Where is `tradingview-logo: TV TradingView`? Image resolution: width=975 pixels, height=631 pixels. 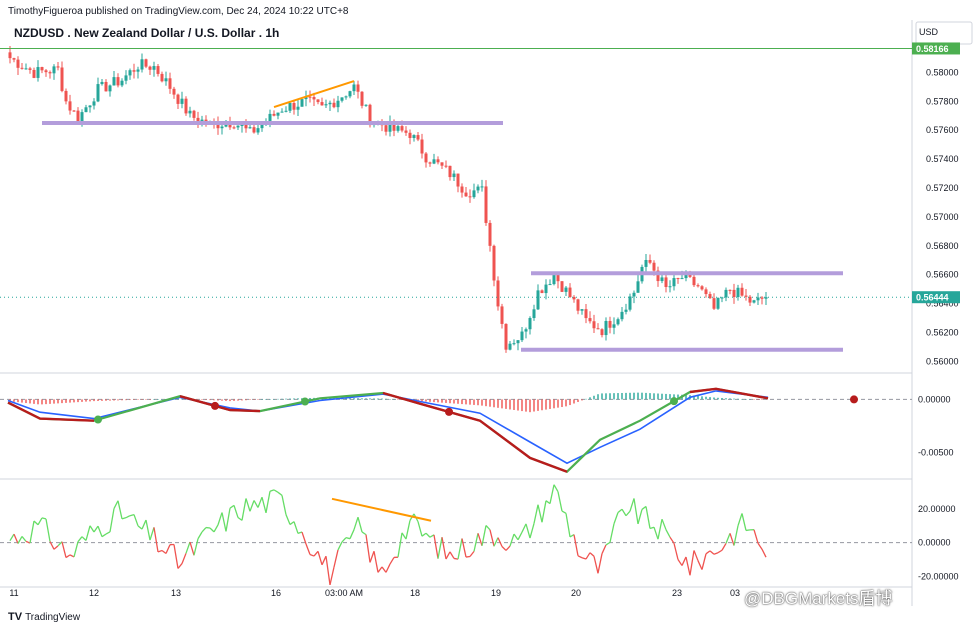
tradingview-logo: TV TradingView is located at coordinates (44, 617).